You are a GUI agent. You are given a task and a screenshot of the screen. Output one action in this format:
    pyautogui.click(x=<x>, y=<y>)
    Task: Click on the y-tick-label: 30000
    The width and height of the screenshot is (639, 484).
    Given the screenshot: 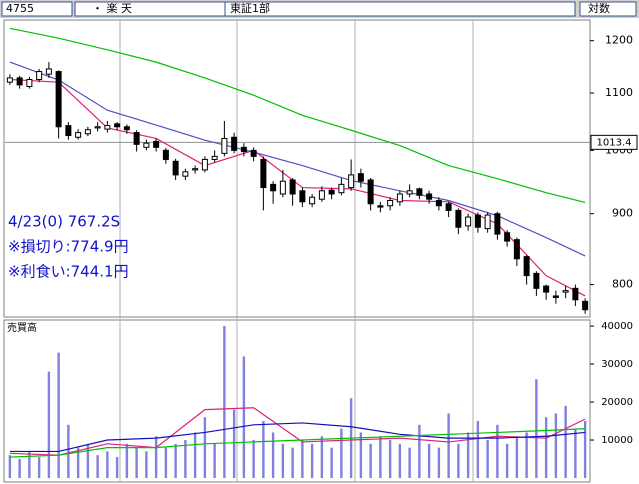 What is the action you would take?
    pyautogui.click(x=617, y=364)
    